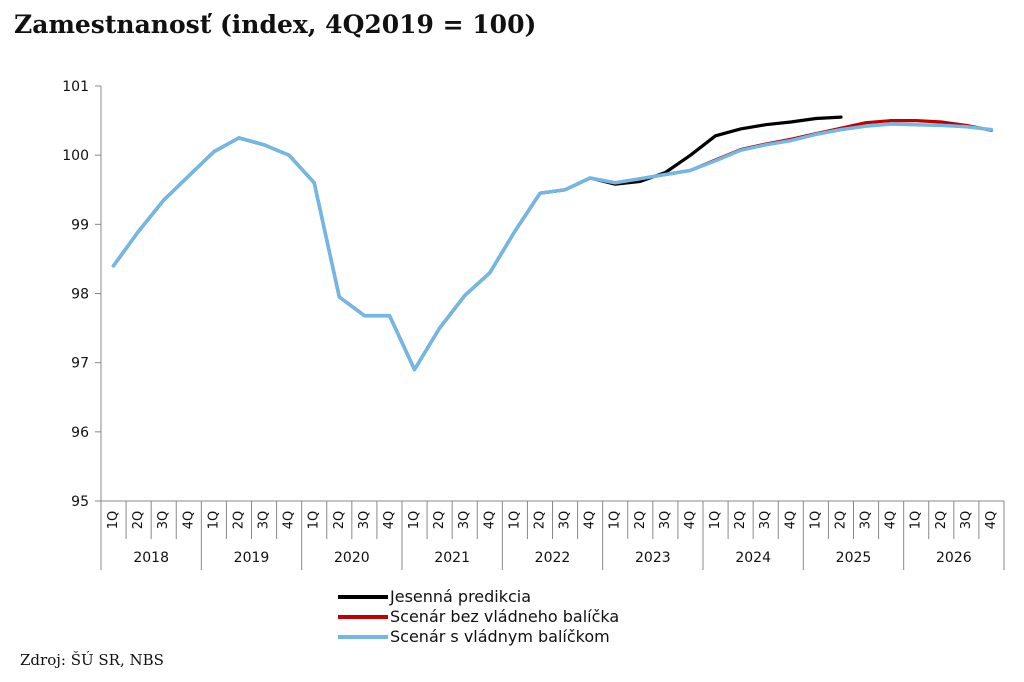  I want to click on legend-label-2: Scenár bez vládneho balíčka, so click(504, 616).